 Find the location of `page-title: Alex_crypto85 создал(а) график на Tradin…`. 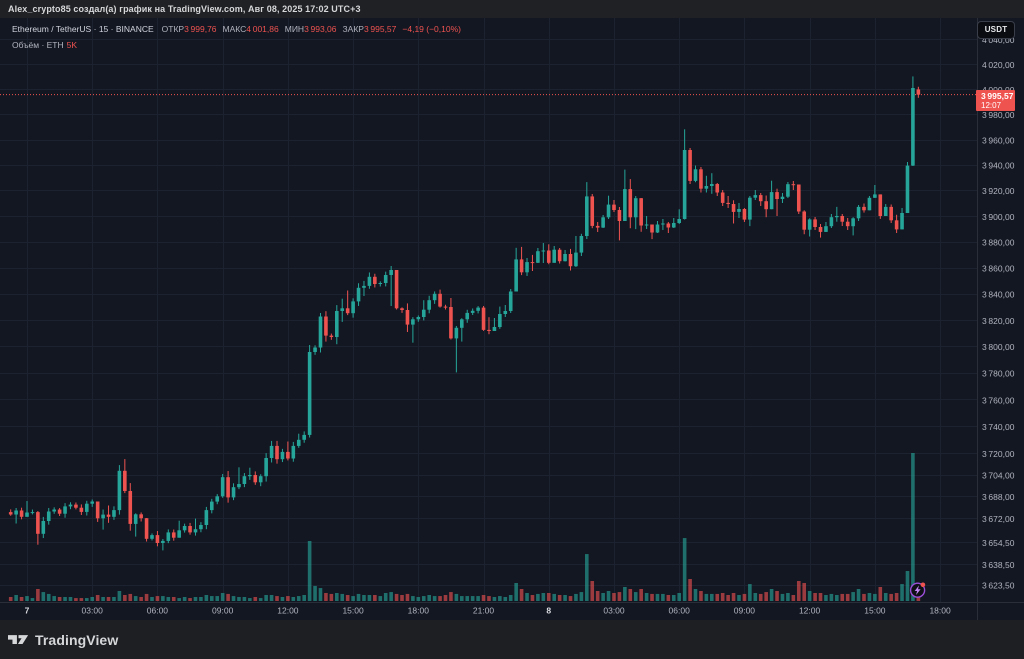

page-title: Alex_crypto85 создал(а) график на Tradin… is located at coordinates (184, 9).